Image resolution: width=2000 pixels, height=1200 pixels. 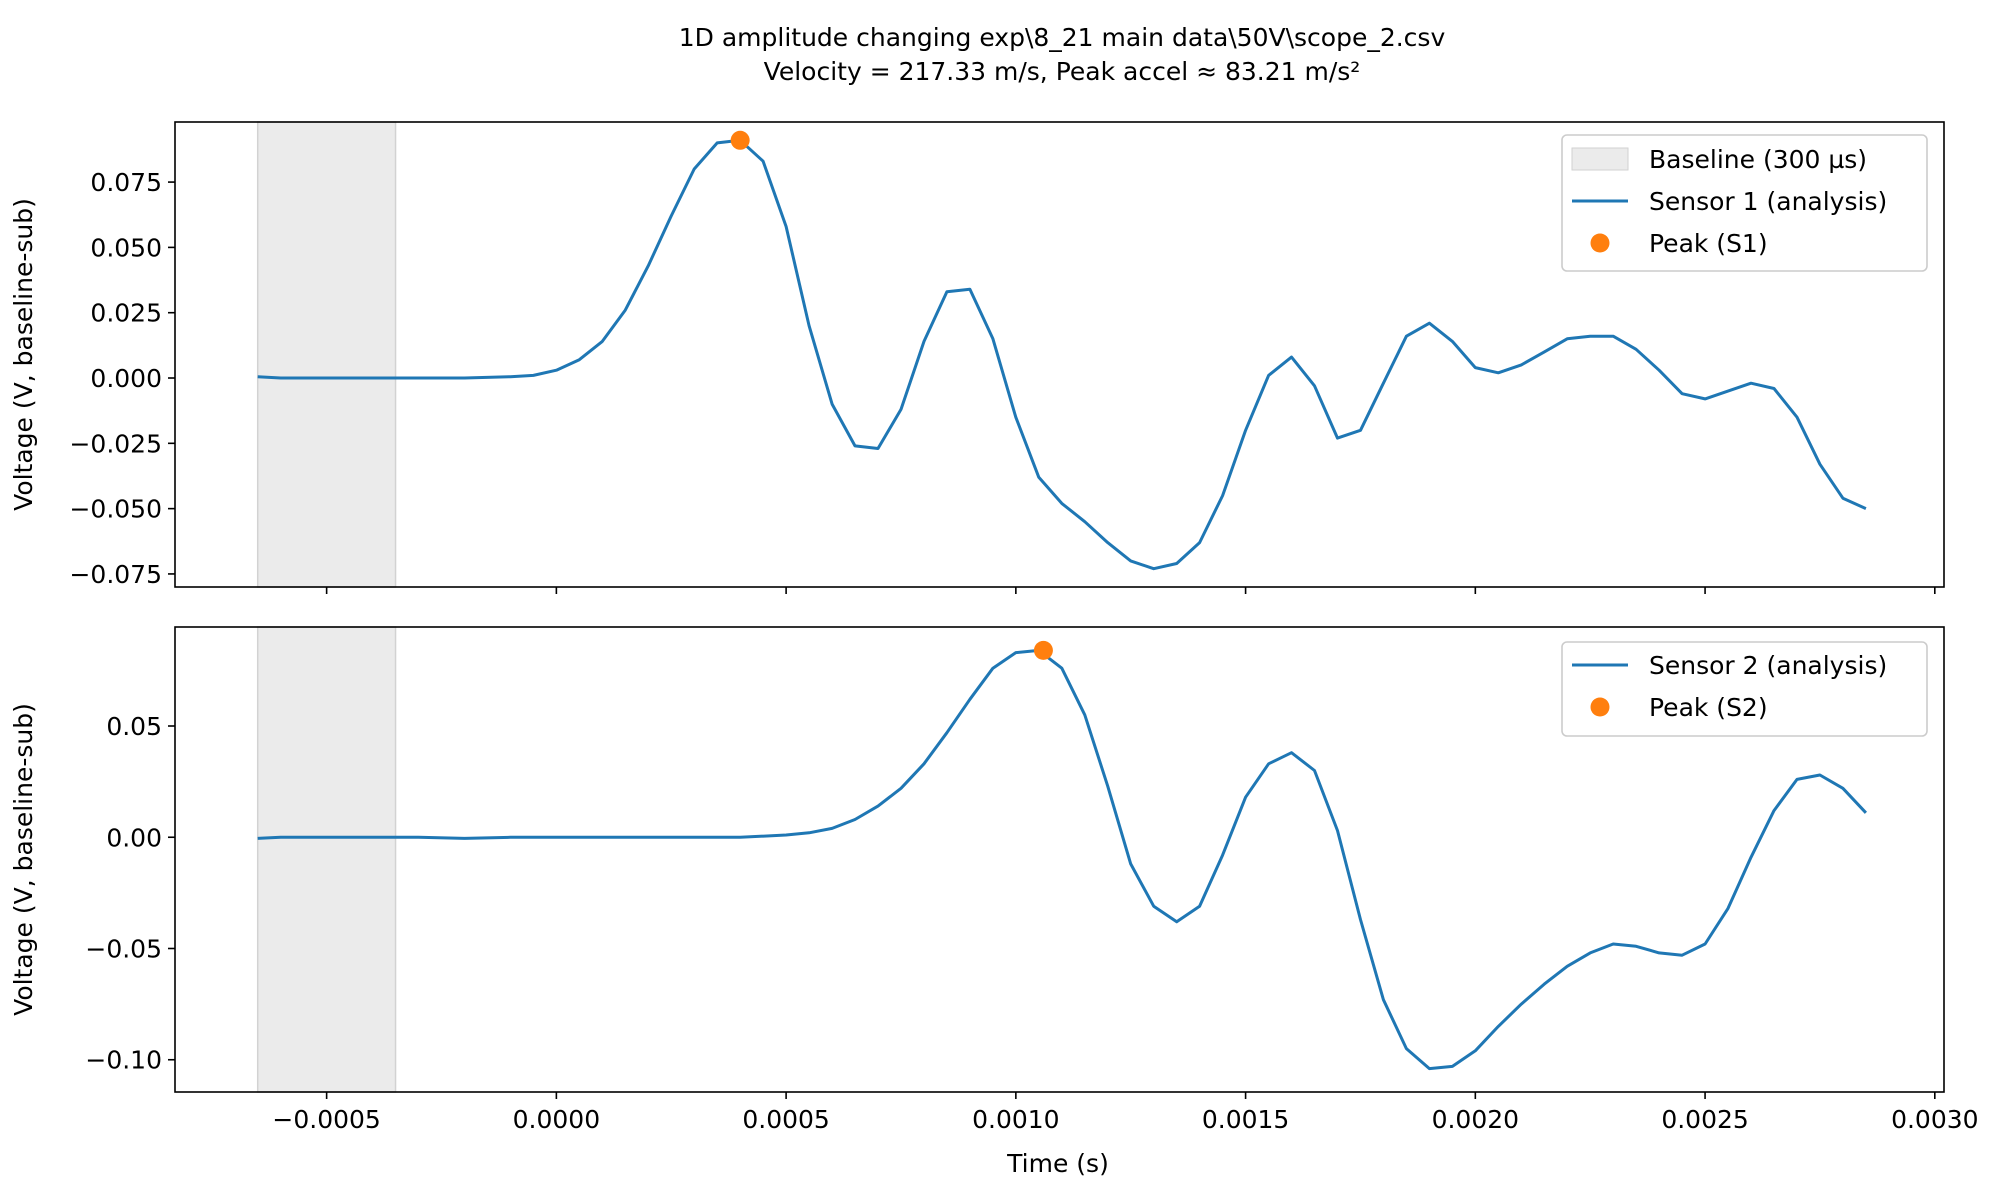 What do you see at coordinates (1758, 159) in the screenshot?
I see `legend-baseline-label: Baseline (300 µs)` at bounding box center [1758, 159].